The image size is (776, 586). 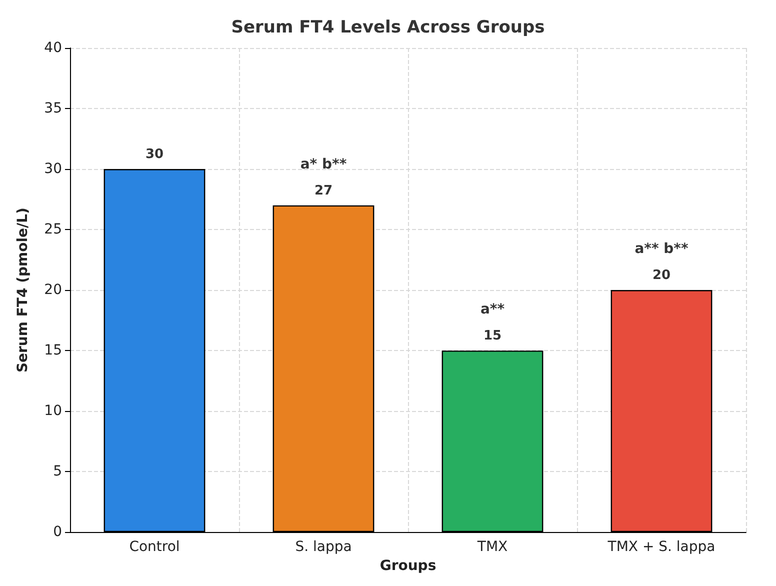 I want to click on chart-title: Serum FT4 Levels Across Groups, so click(x=388, y=28).